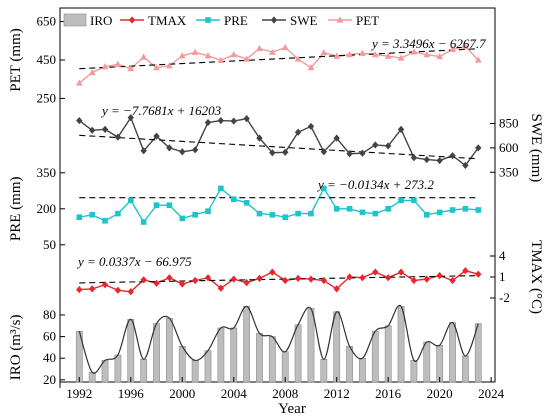  What do you see at coordinates (161, 110) in the screenshot?
I see `swe-equation: y = −7.7681x + 16203` at bounding box center [161, 110].